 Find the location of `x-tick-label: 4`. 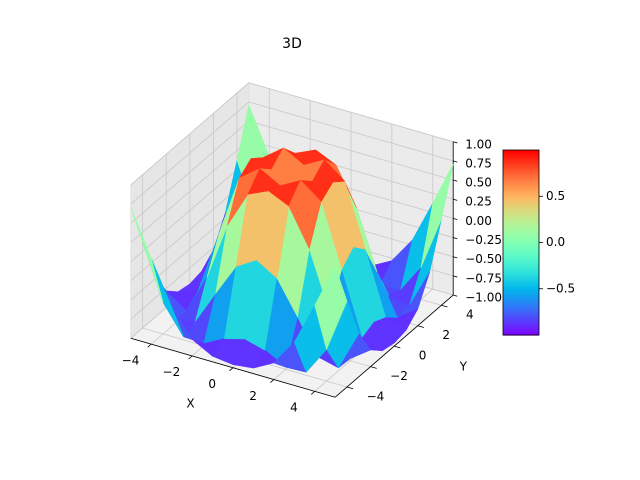

x-tick-label: 4 is located at coordinates (294, 408).